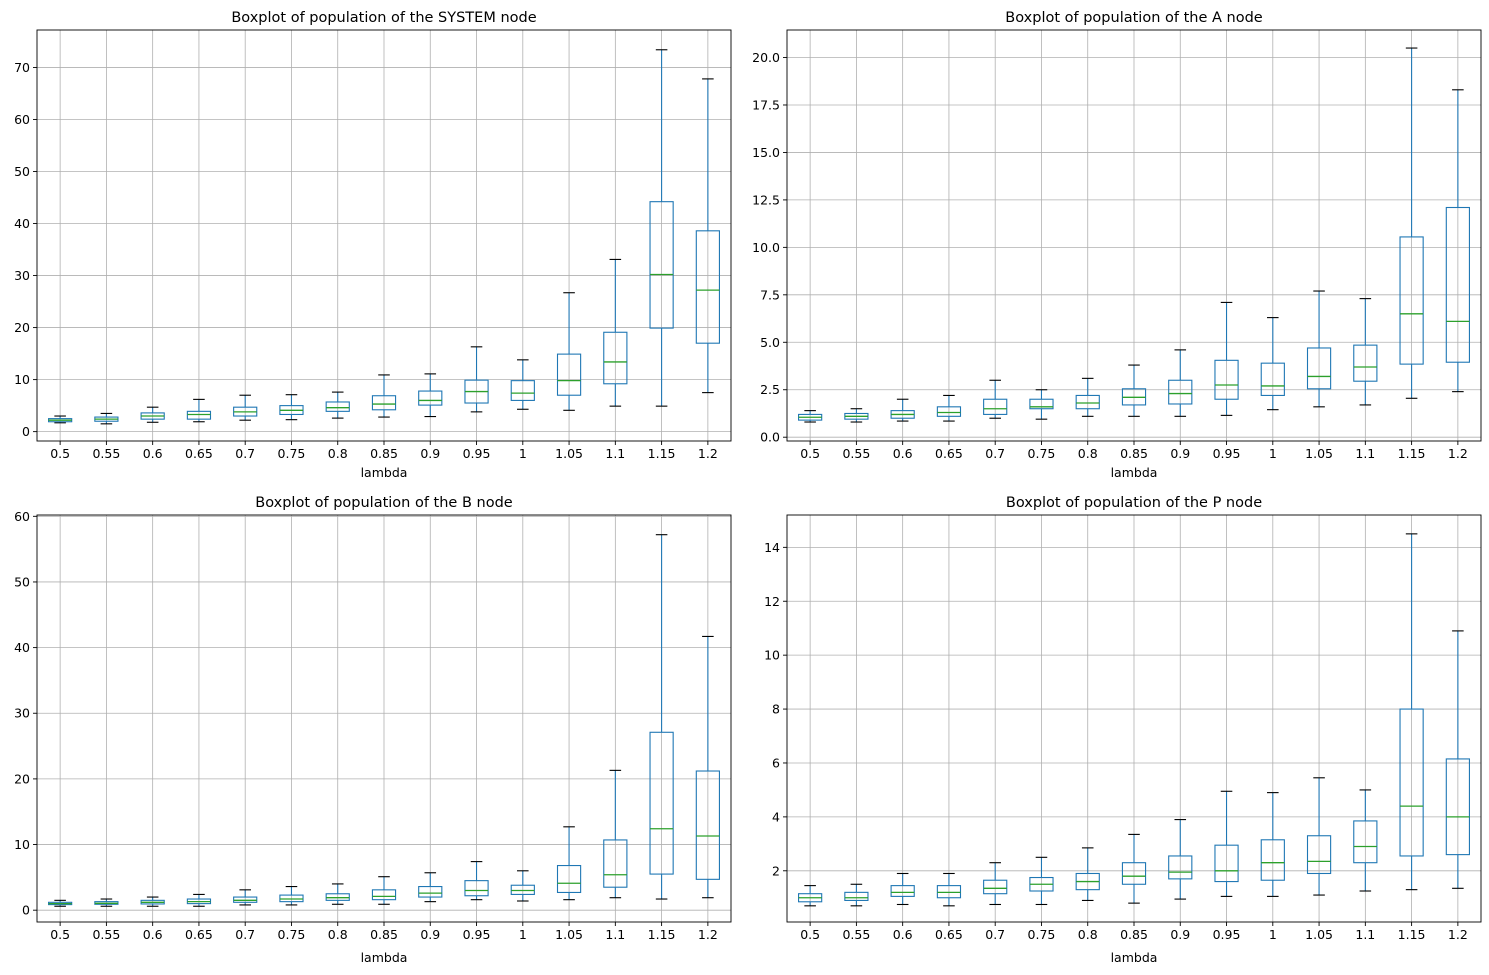 The width and height of the screenshot is (1489, 975). I want to click on box-0.6, so click(902, 410).